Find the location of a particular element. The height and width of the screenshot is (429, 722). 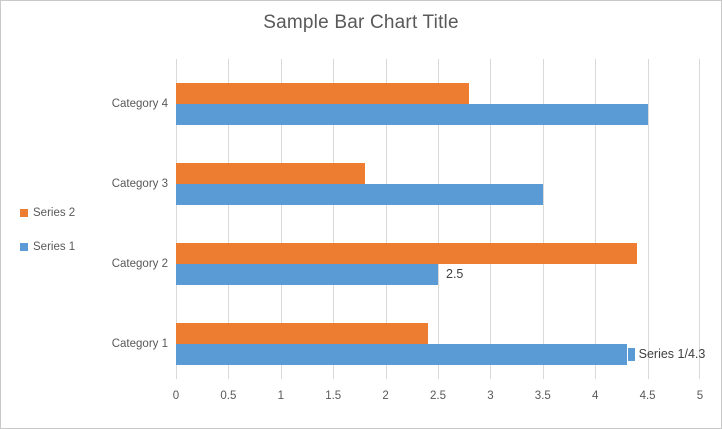

x-tick-label-4: 4 is located at coordinates (595, 396).